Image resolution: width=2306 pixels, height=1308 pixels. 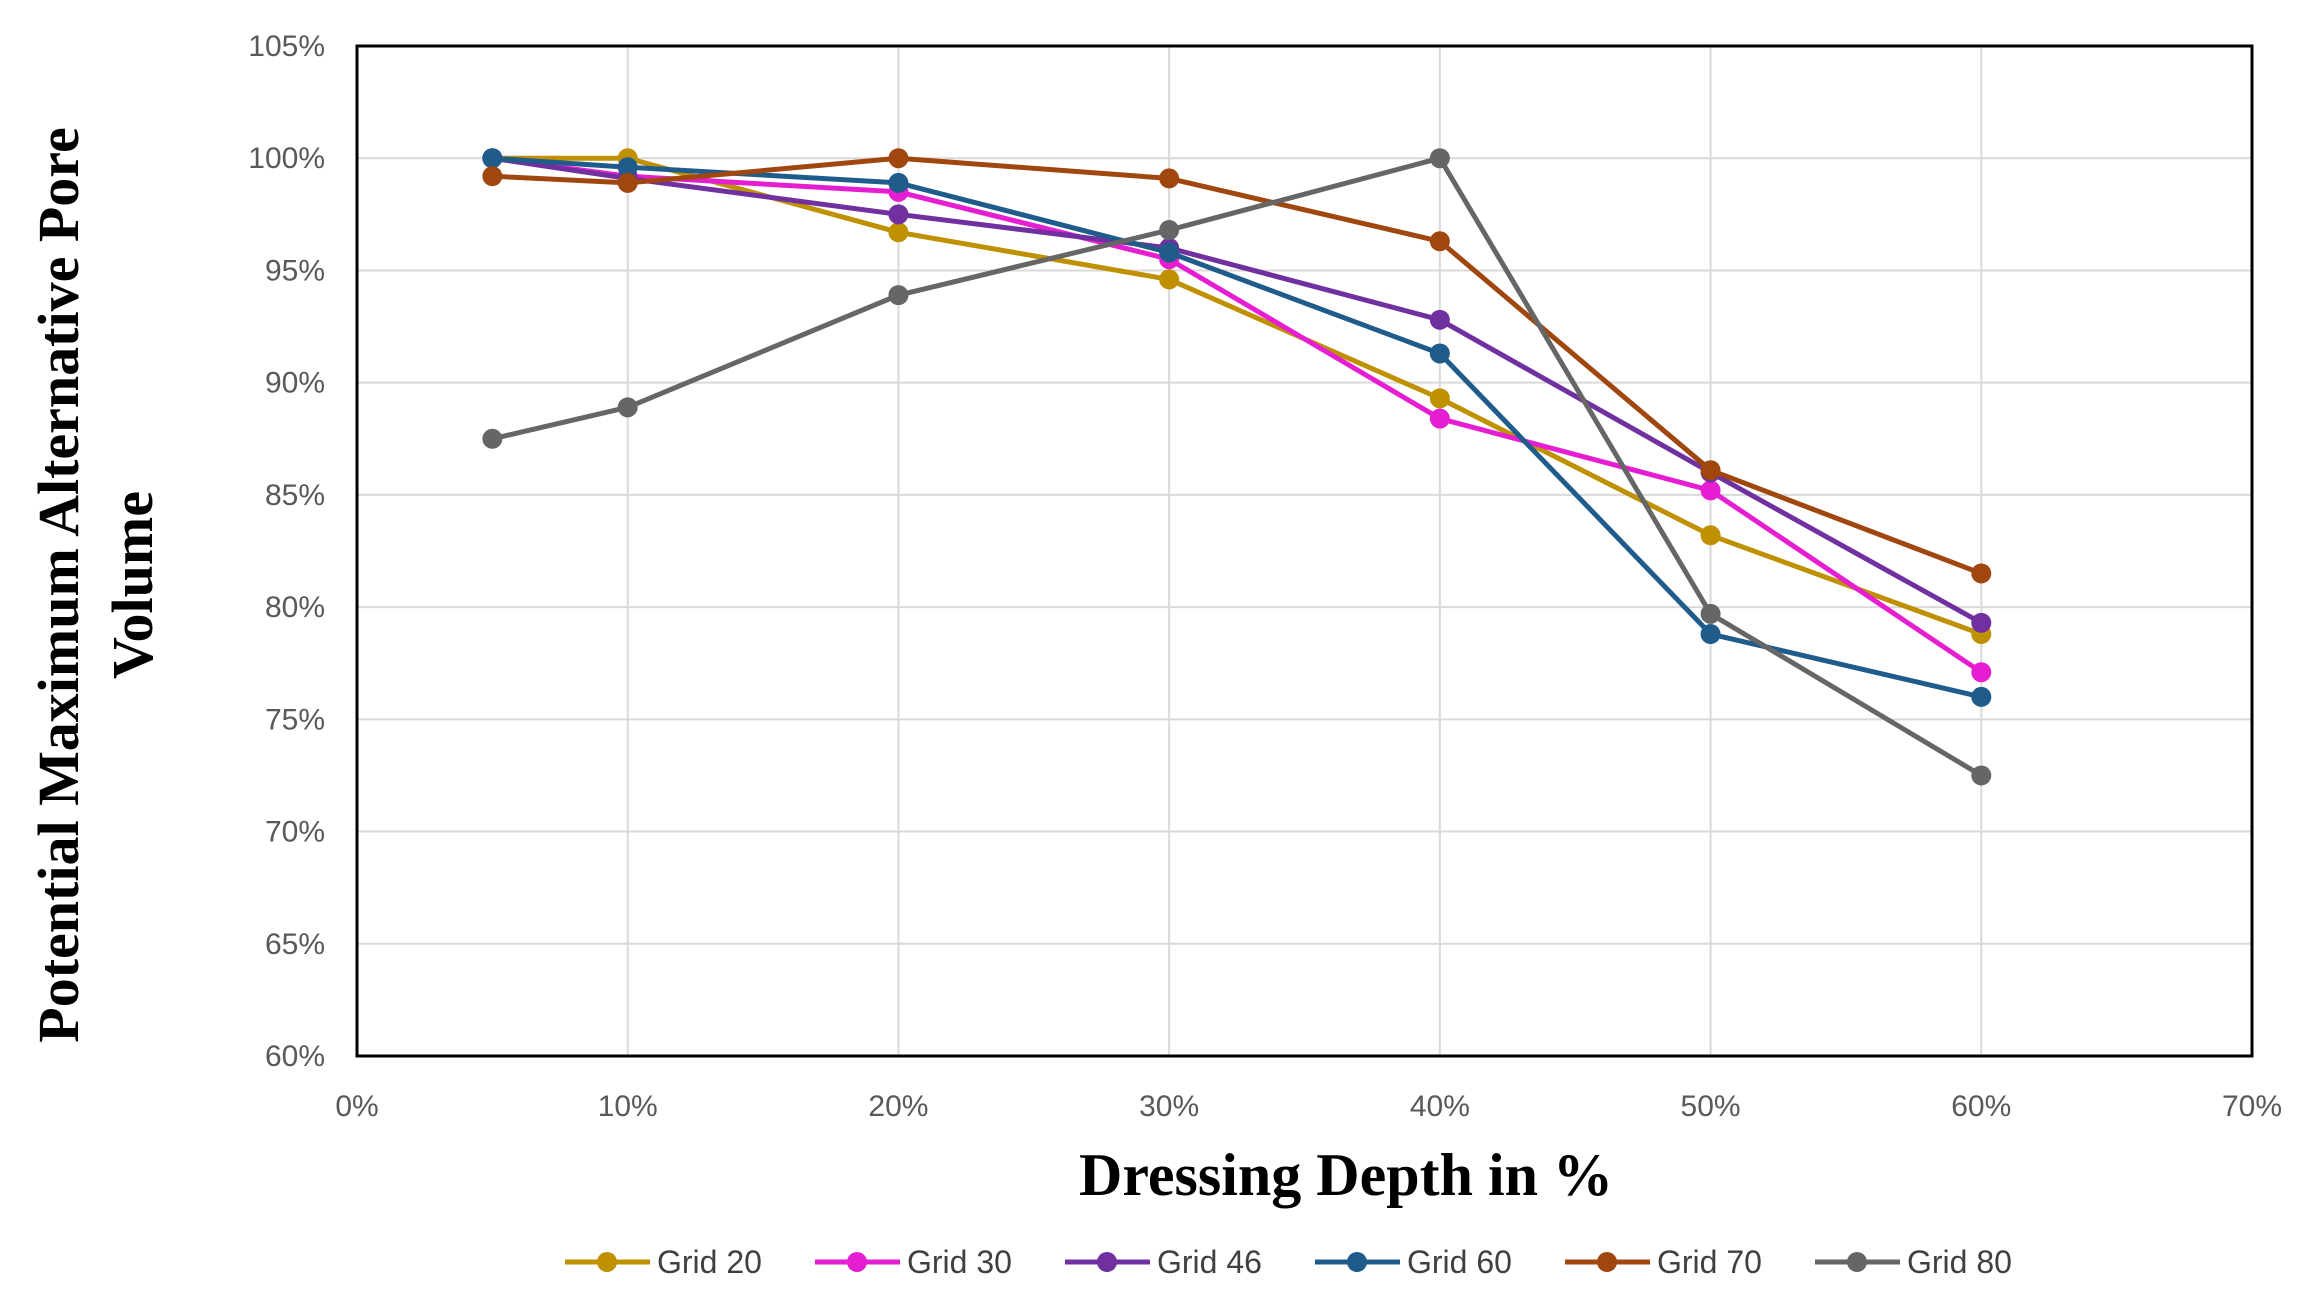 I want to click on y-tick-label: 80%, so click(x=295, y=607).